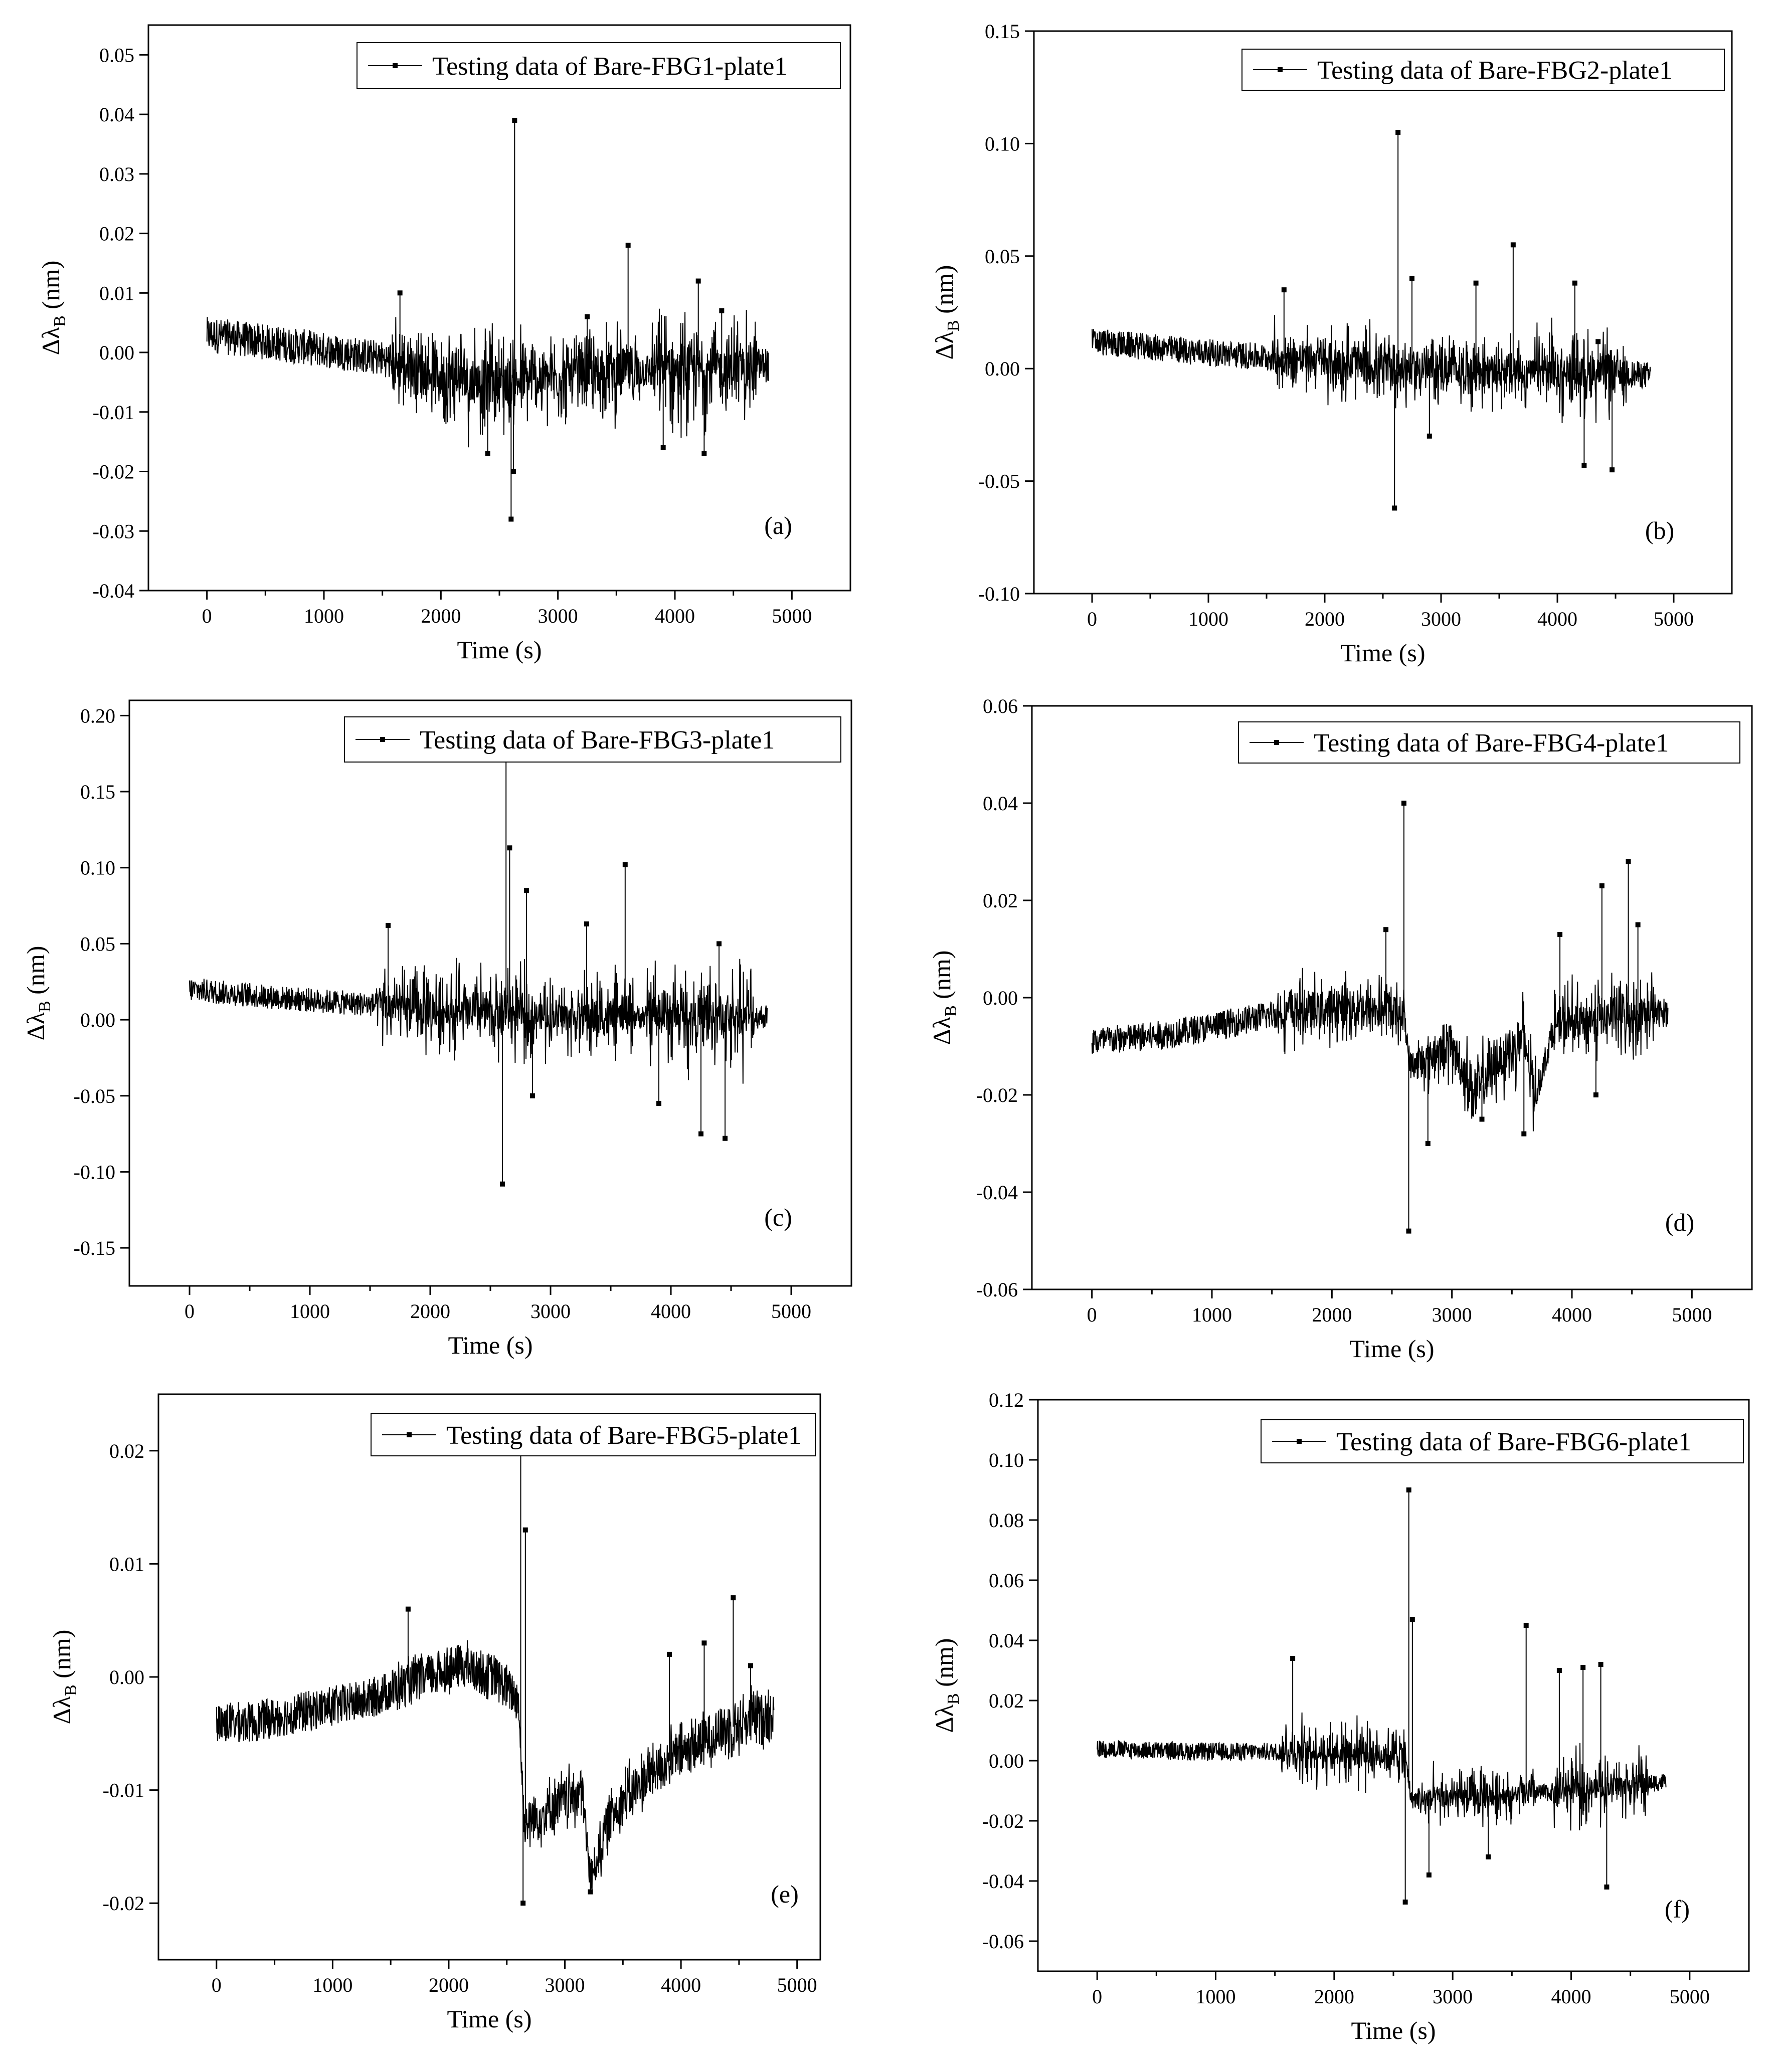  Describe the element at coordinates (97, 943) in the screenshot. I see `y-tick-label: 0.05` at that location.